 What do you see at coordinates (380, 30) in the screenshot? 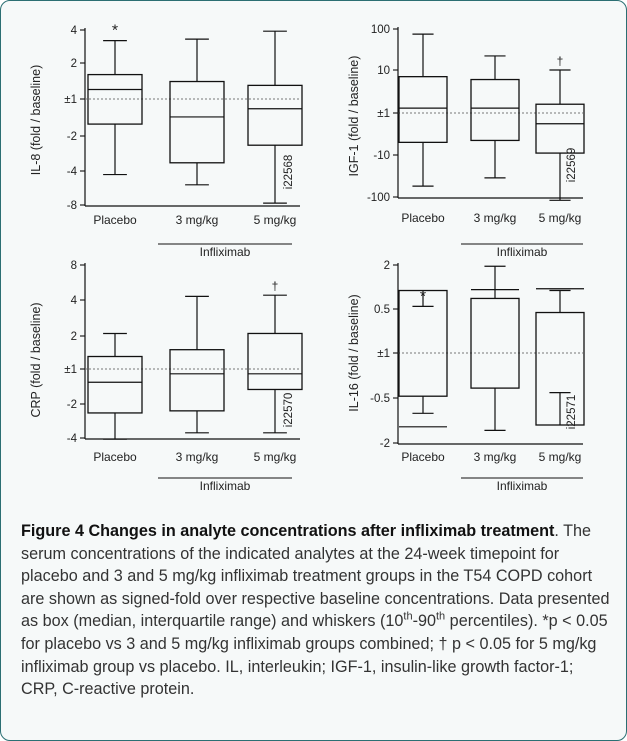
I see `y-tick-label: 100` at bounding box center [380, 30].